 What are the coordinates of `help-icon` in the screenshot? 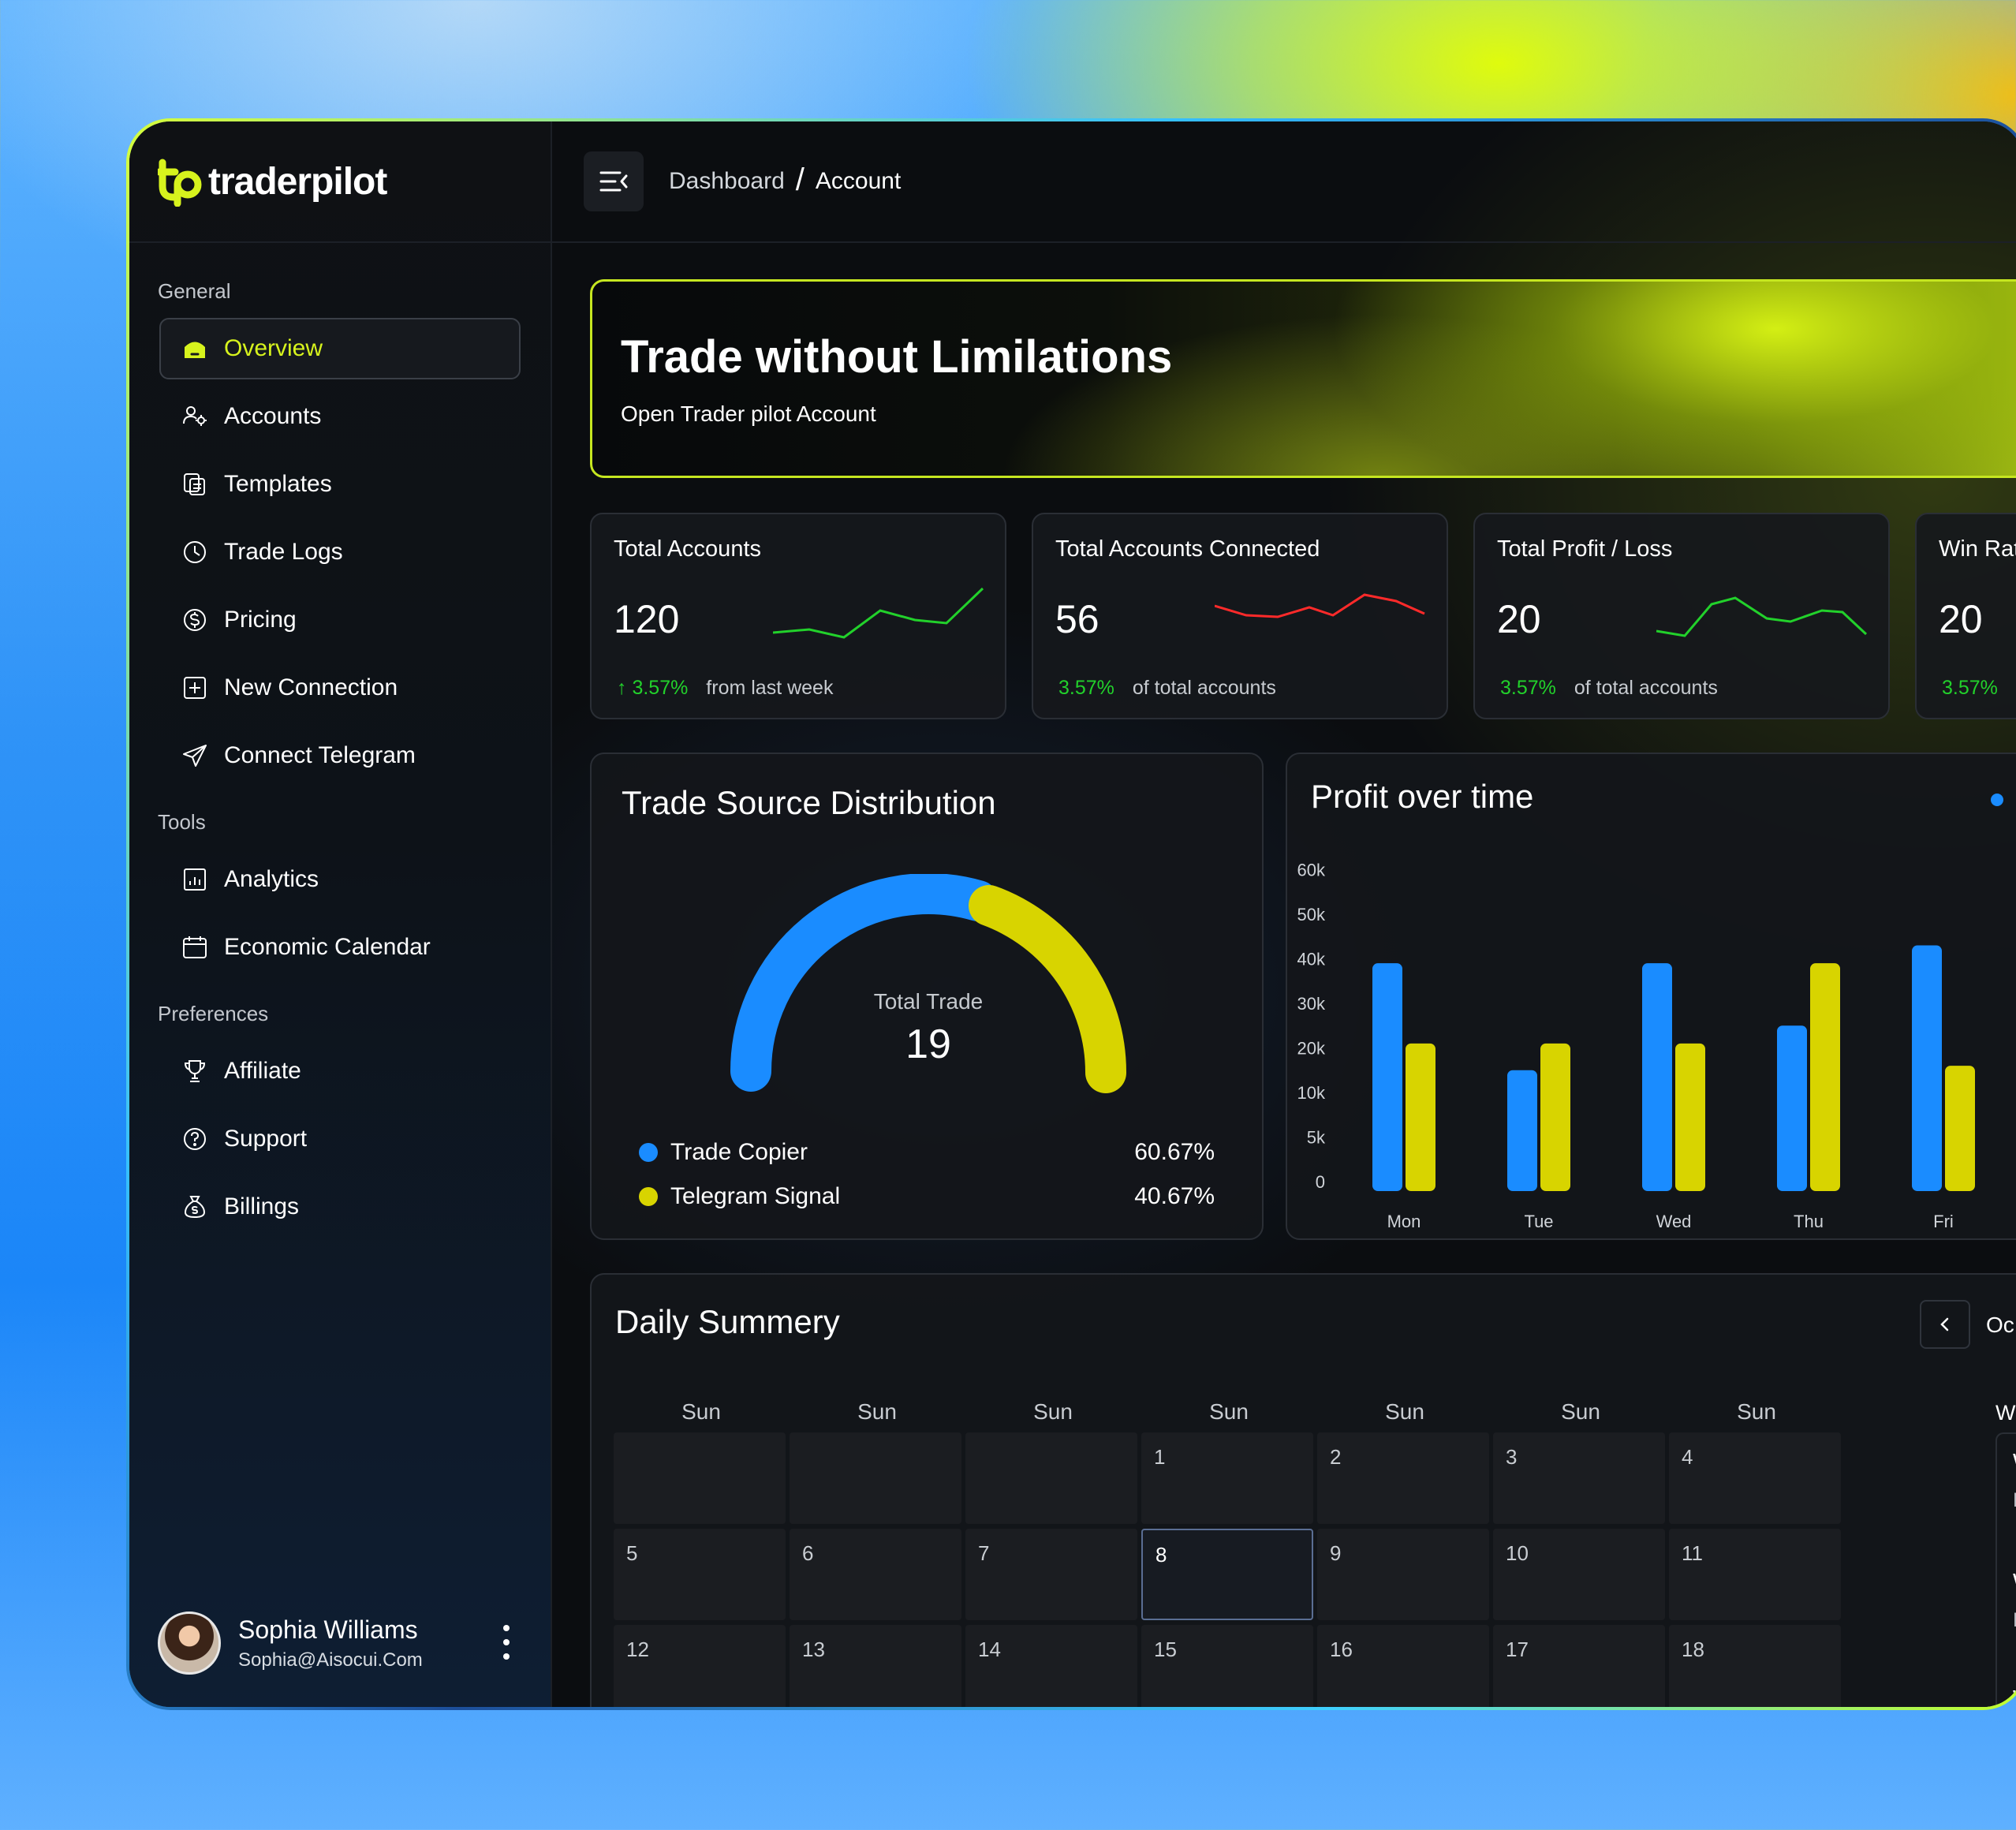 It's located at (195, 1139).